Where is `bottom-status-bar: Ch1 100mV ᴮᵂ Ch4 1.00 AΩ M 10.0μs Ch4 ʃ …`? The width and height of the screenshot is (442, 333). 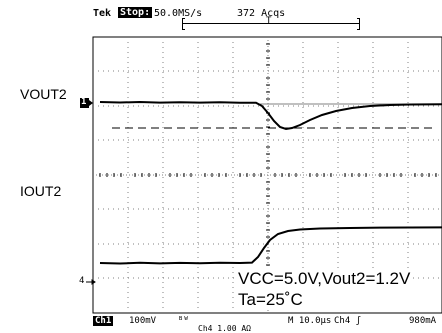 bottom-status-bar: Ch1 100mV ᴮᵂ Ch4 1.00 AΩ M 10.0μs Ch4 ʃ … is located at coordinates (221, 323).